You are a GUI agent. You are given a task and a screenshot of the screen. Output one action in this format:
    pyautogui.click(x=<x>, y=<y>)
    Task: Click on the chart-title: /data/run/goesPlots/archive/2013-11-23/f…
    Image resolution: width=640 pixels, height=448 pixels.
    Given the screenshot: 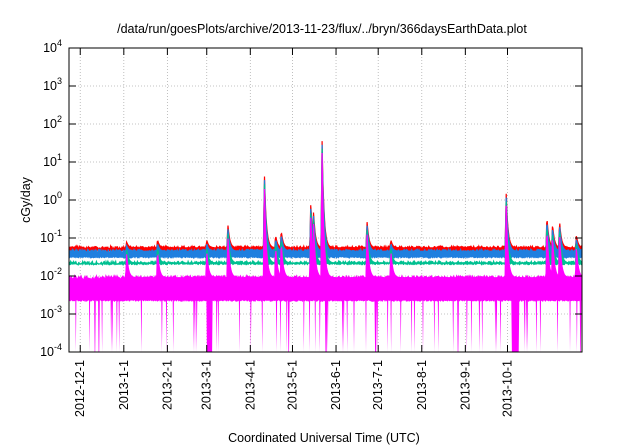 What is the action you would take?
    pyautogui.click(x=322, y=29)
    